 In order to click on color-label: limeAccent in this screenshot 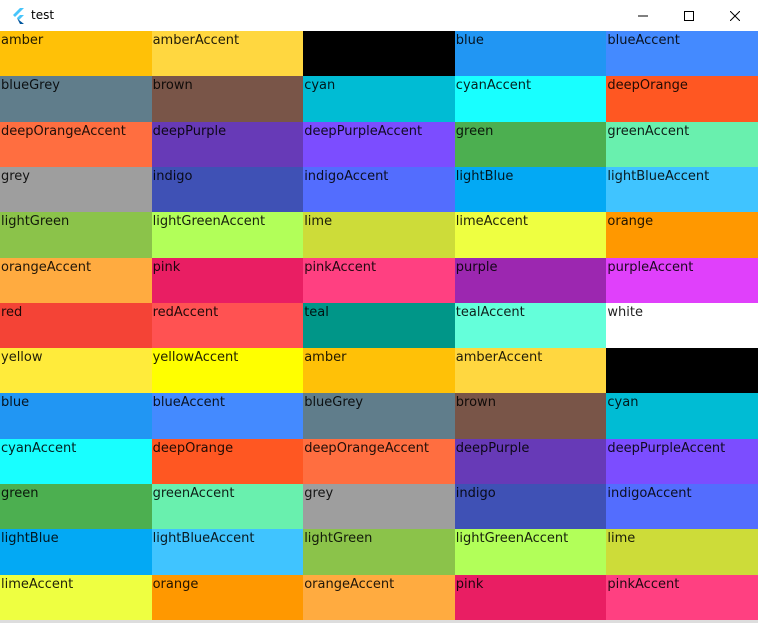, I will do `click(37, 584)`.